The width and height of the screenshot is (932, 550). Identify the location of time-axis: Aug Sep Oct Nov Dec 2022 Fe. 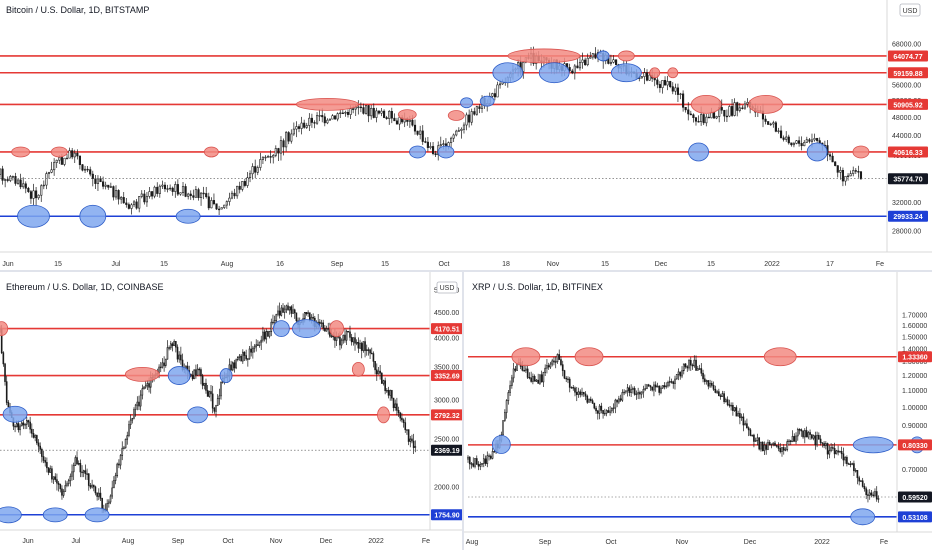
(677, 542).